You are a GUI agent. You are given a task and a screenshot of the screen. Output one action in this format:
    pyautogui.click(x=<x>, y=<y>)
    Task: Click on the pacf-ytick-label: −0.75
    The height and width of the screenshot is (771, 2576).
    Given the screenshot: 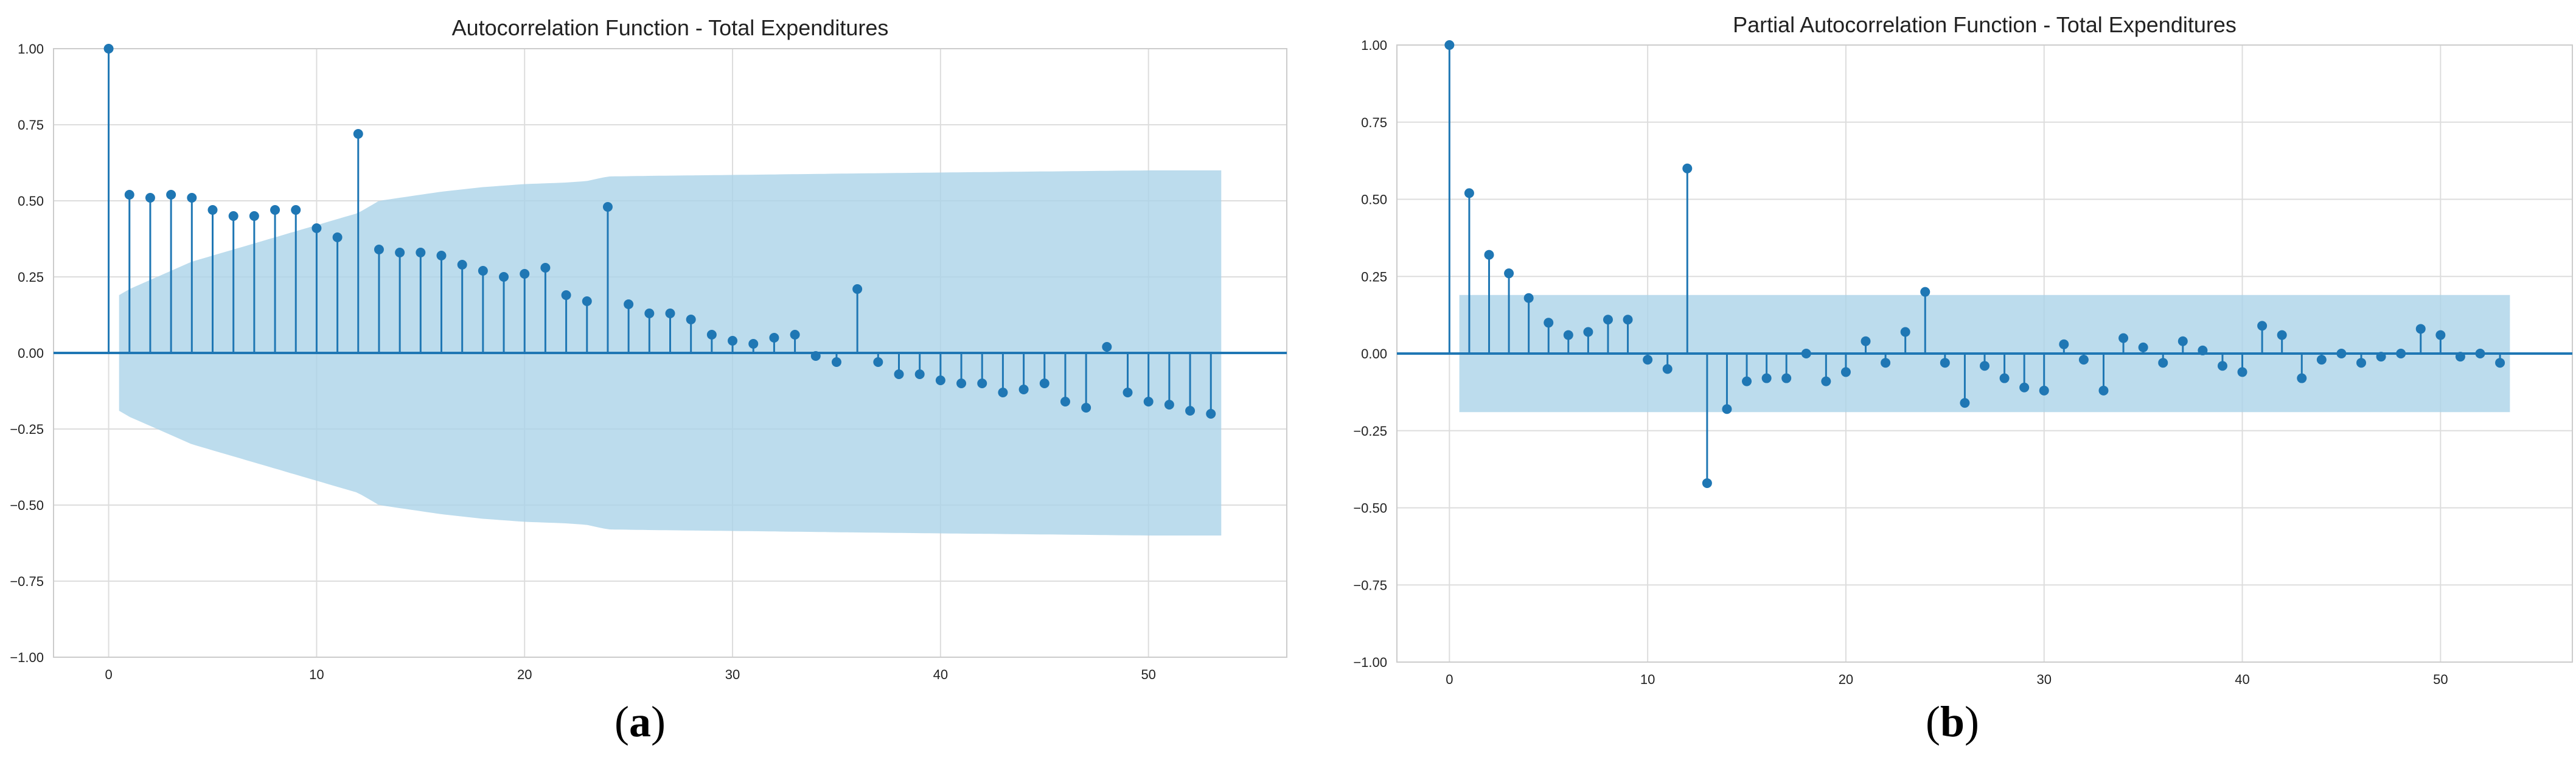 What is the action you would take?
    pyautogui.click(x=1370, y=585)
    